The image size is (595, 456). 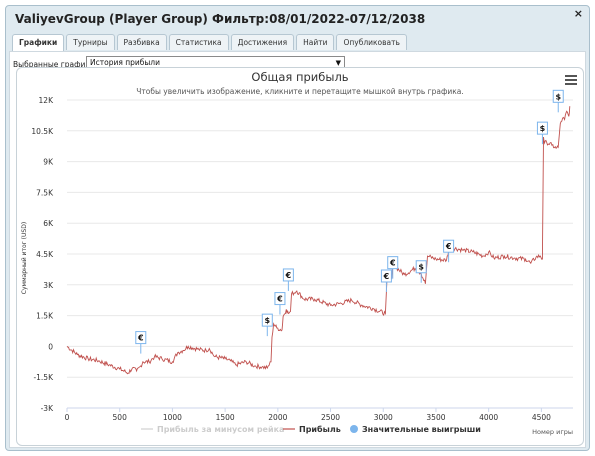 What do you see at coordinates (47, 408) in the screenshot?
I see `y-tick-label: -3K` at bounding box center [47, 408].